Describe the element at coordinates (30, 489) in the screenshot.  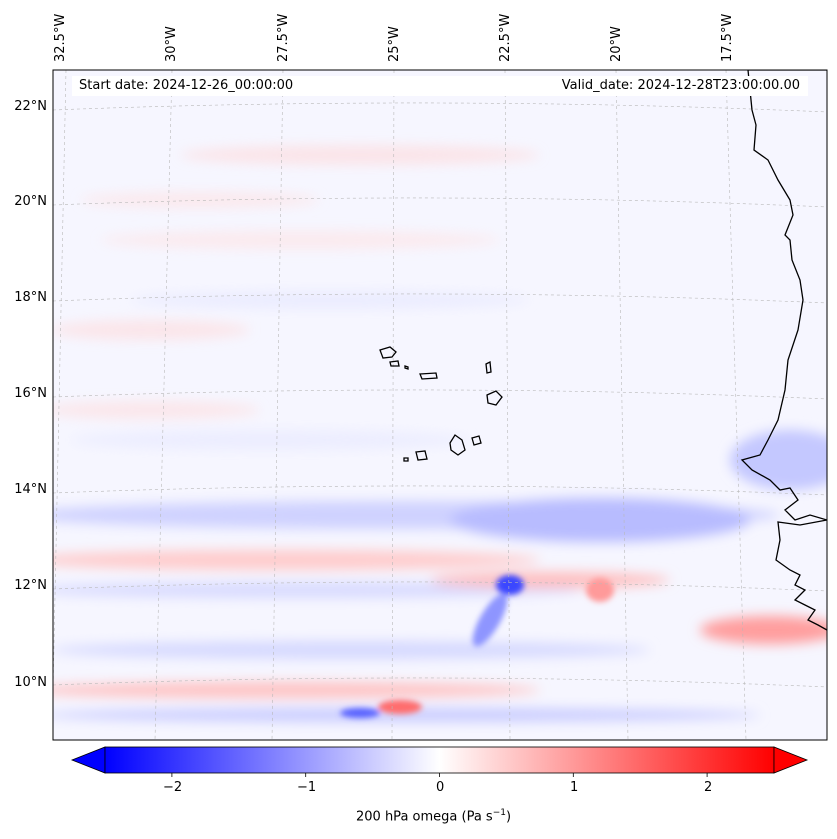
I see `lat-label: 14°N` at that location.